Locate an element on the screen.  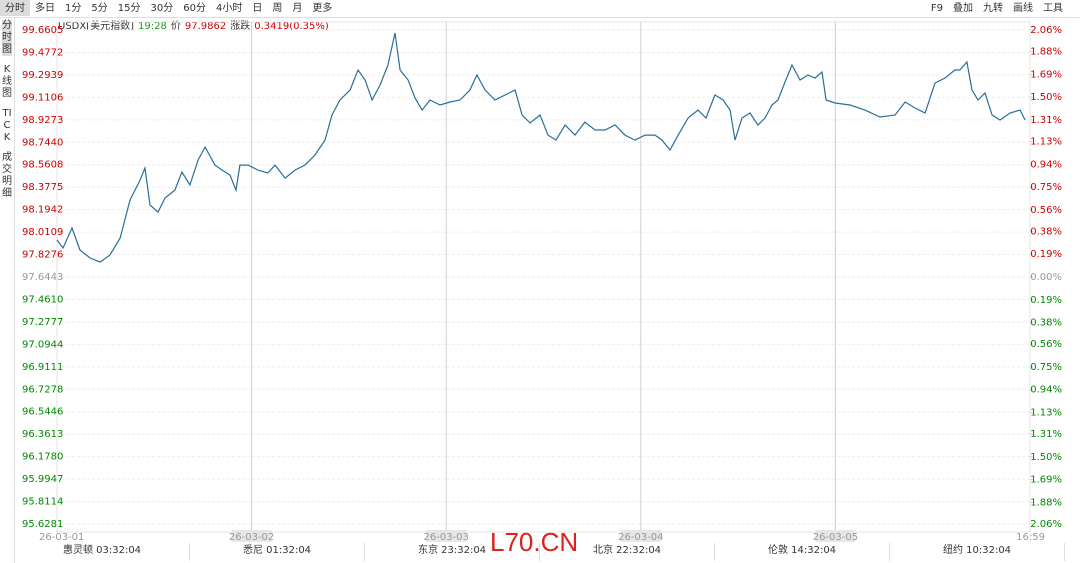
tool-button: 叠加 is located at coordinates (963, 8).